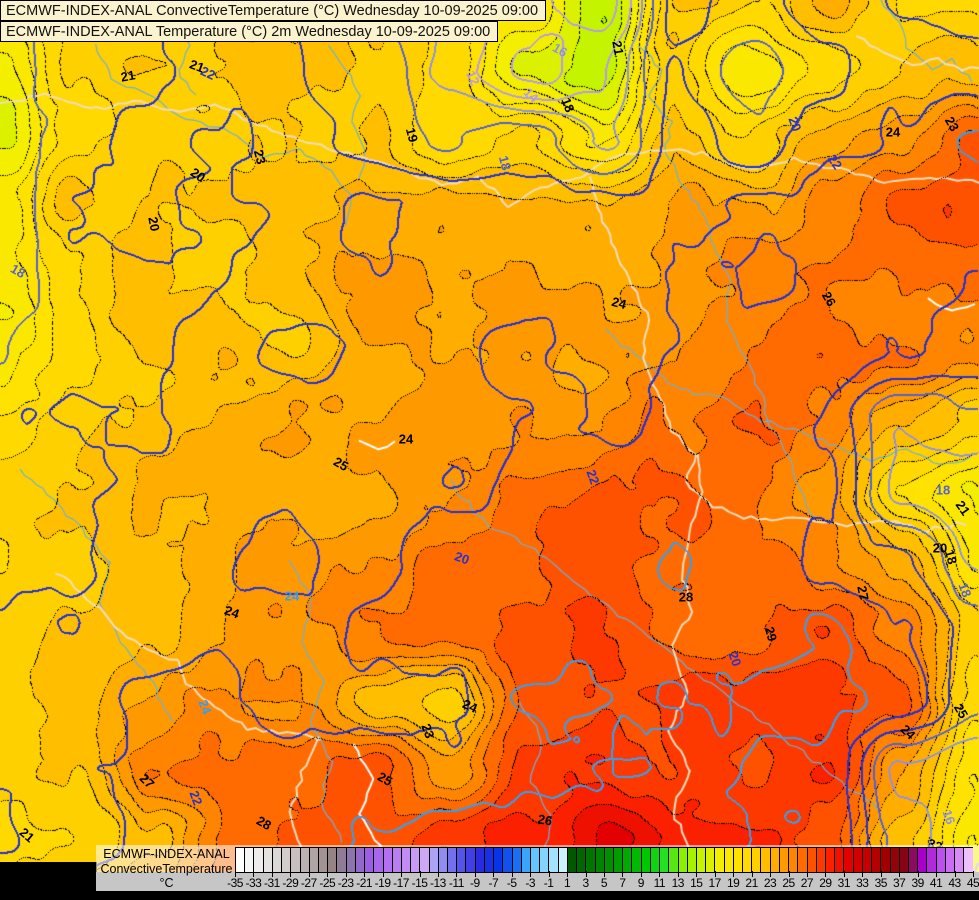  Describe the element at coordinates (537, 881) in the screenshot. I see `legend-gray-strip` at that location.